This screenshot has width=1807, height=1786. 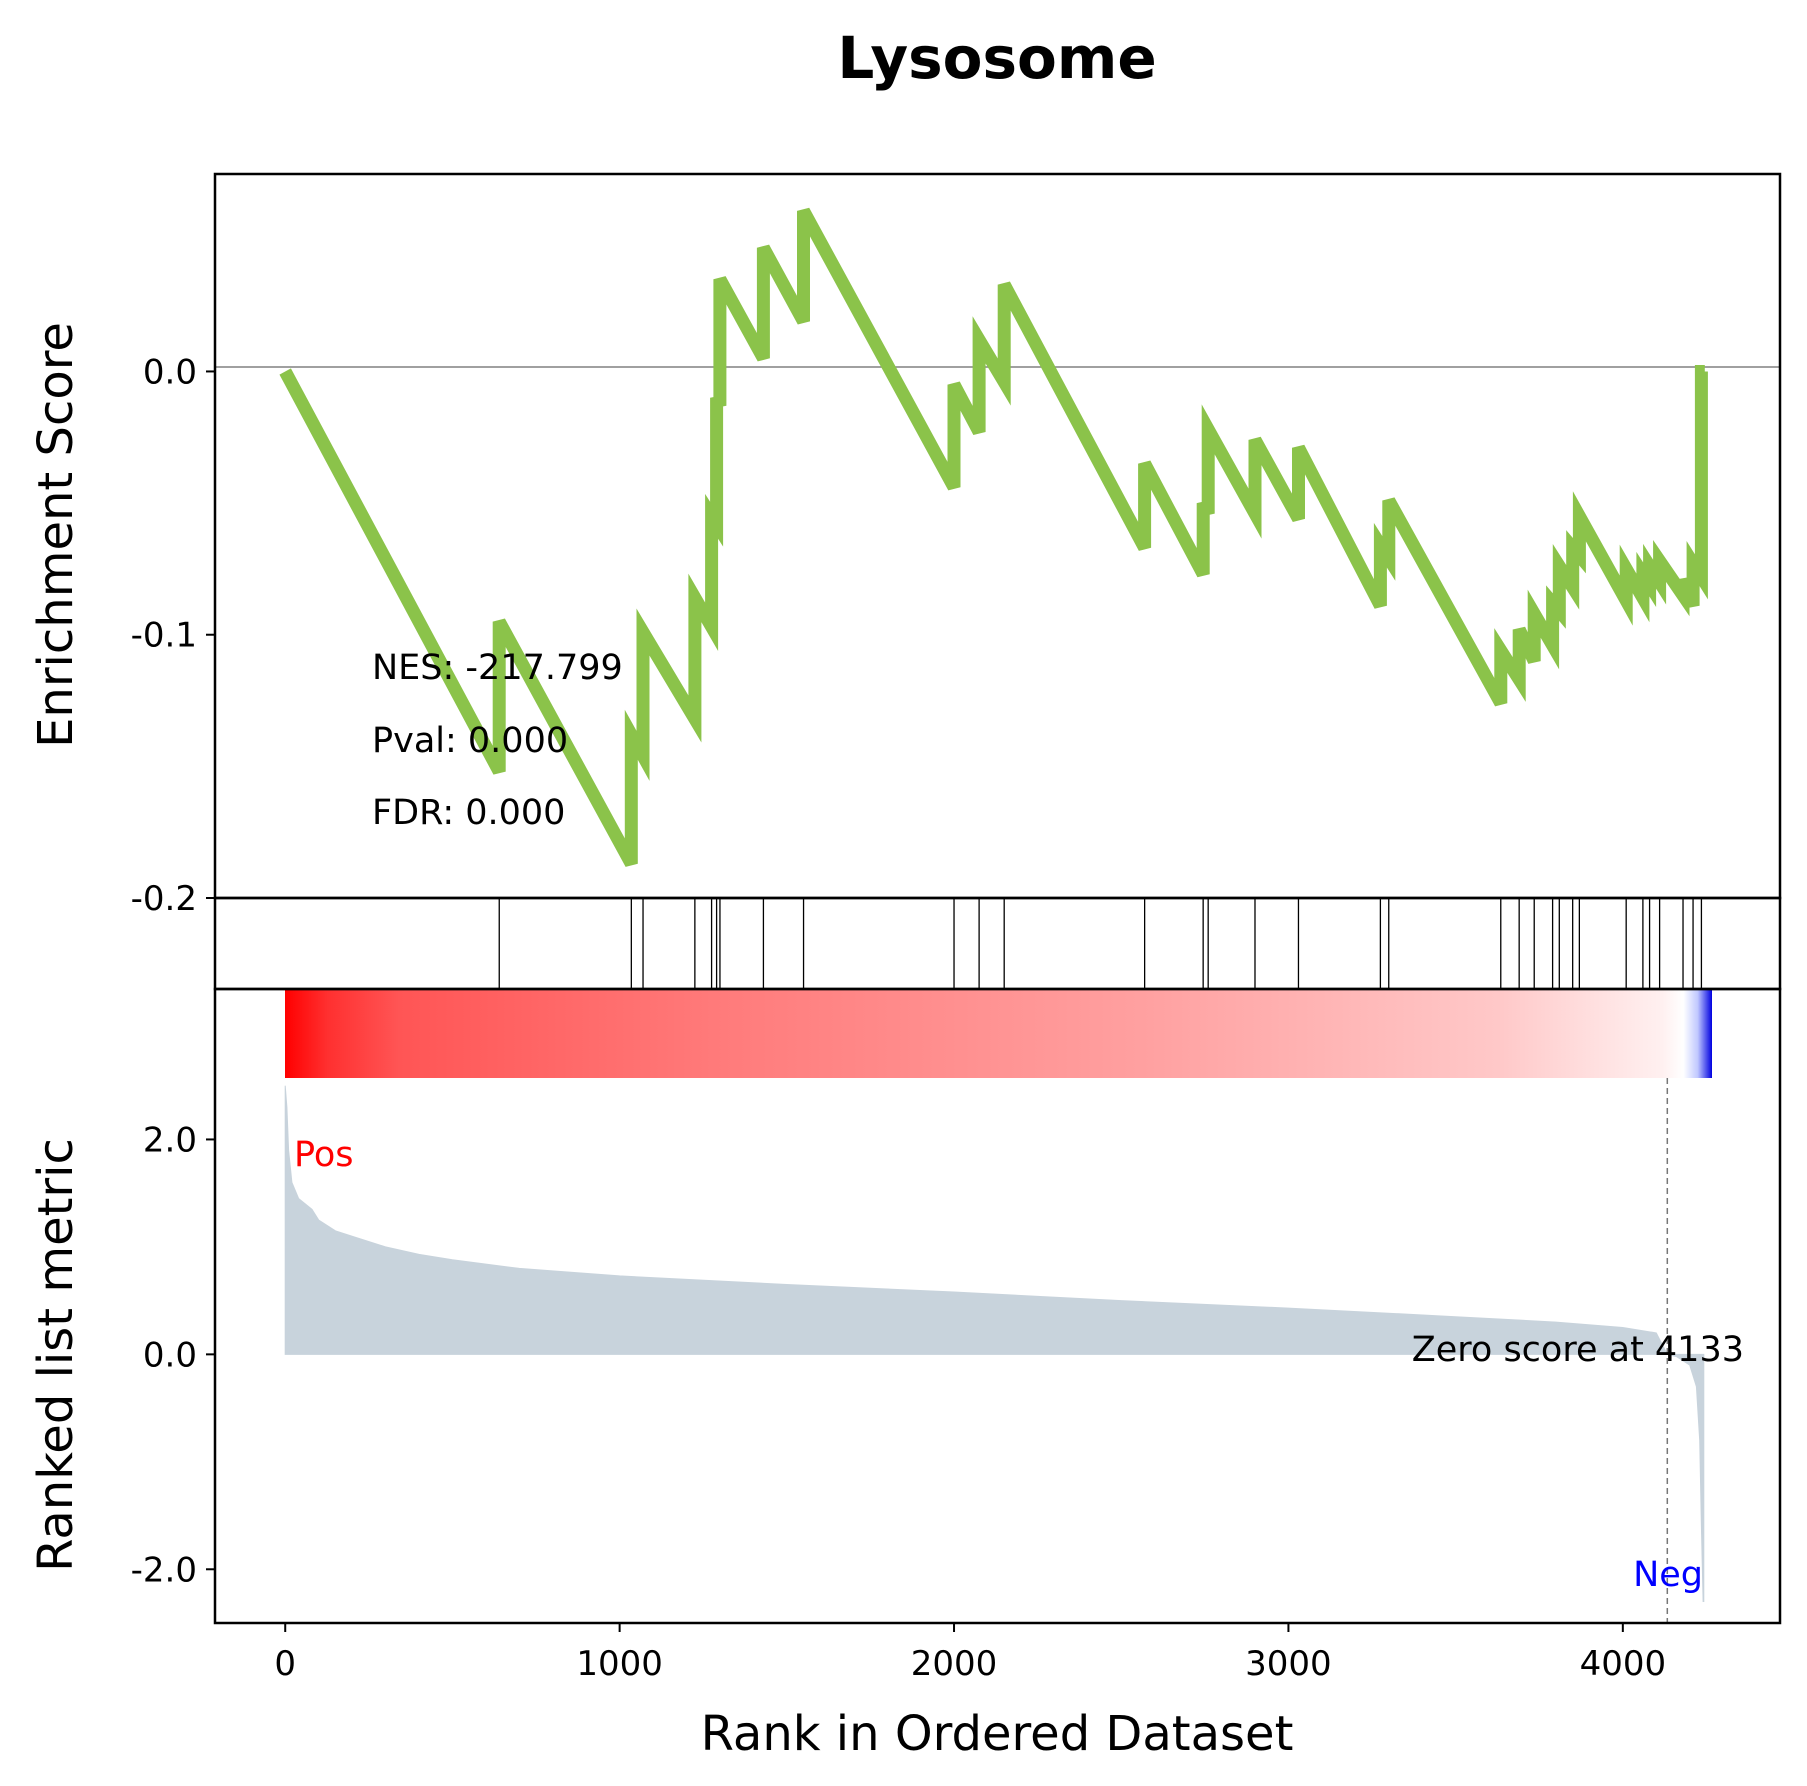 I want to click on x-axis-ticks: 0 1000 2000 3000 4000, so click(x=970, y=1653).